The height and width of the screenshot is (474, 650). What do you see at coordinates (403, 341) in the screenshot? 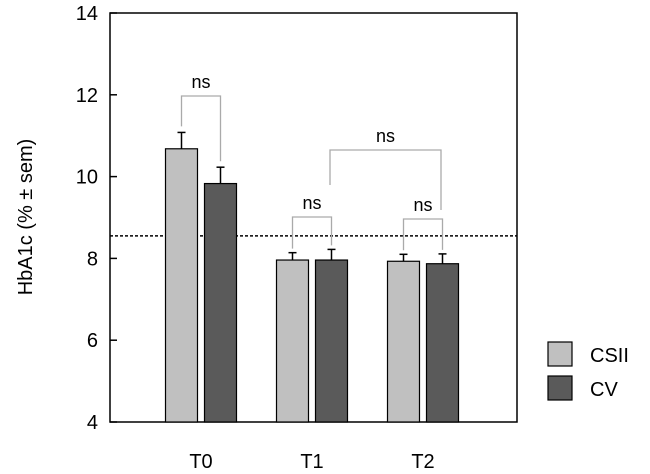
I see `bar-csii-t2` at bounding box center [403, 341].